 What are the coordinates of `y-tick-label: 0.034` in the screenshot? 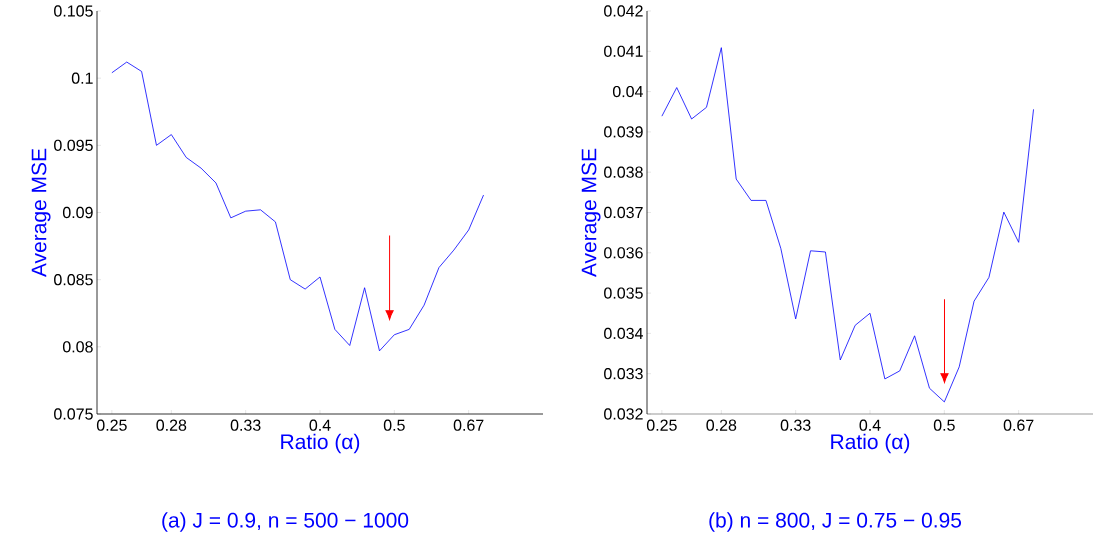 It's located at (623, 333).